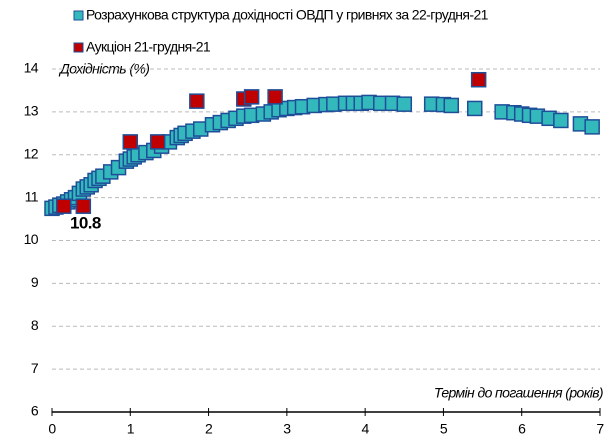 This screenshot has height=448, width=614. Describe the element at coordinates (35, 368) in the screenshot. I see `y-tick-label: 7` at that location.